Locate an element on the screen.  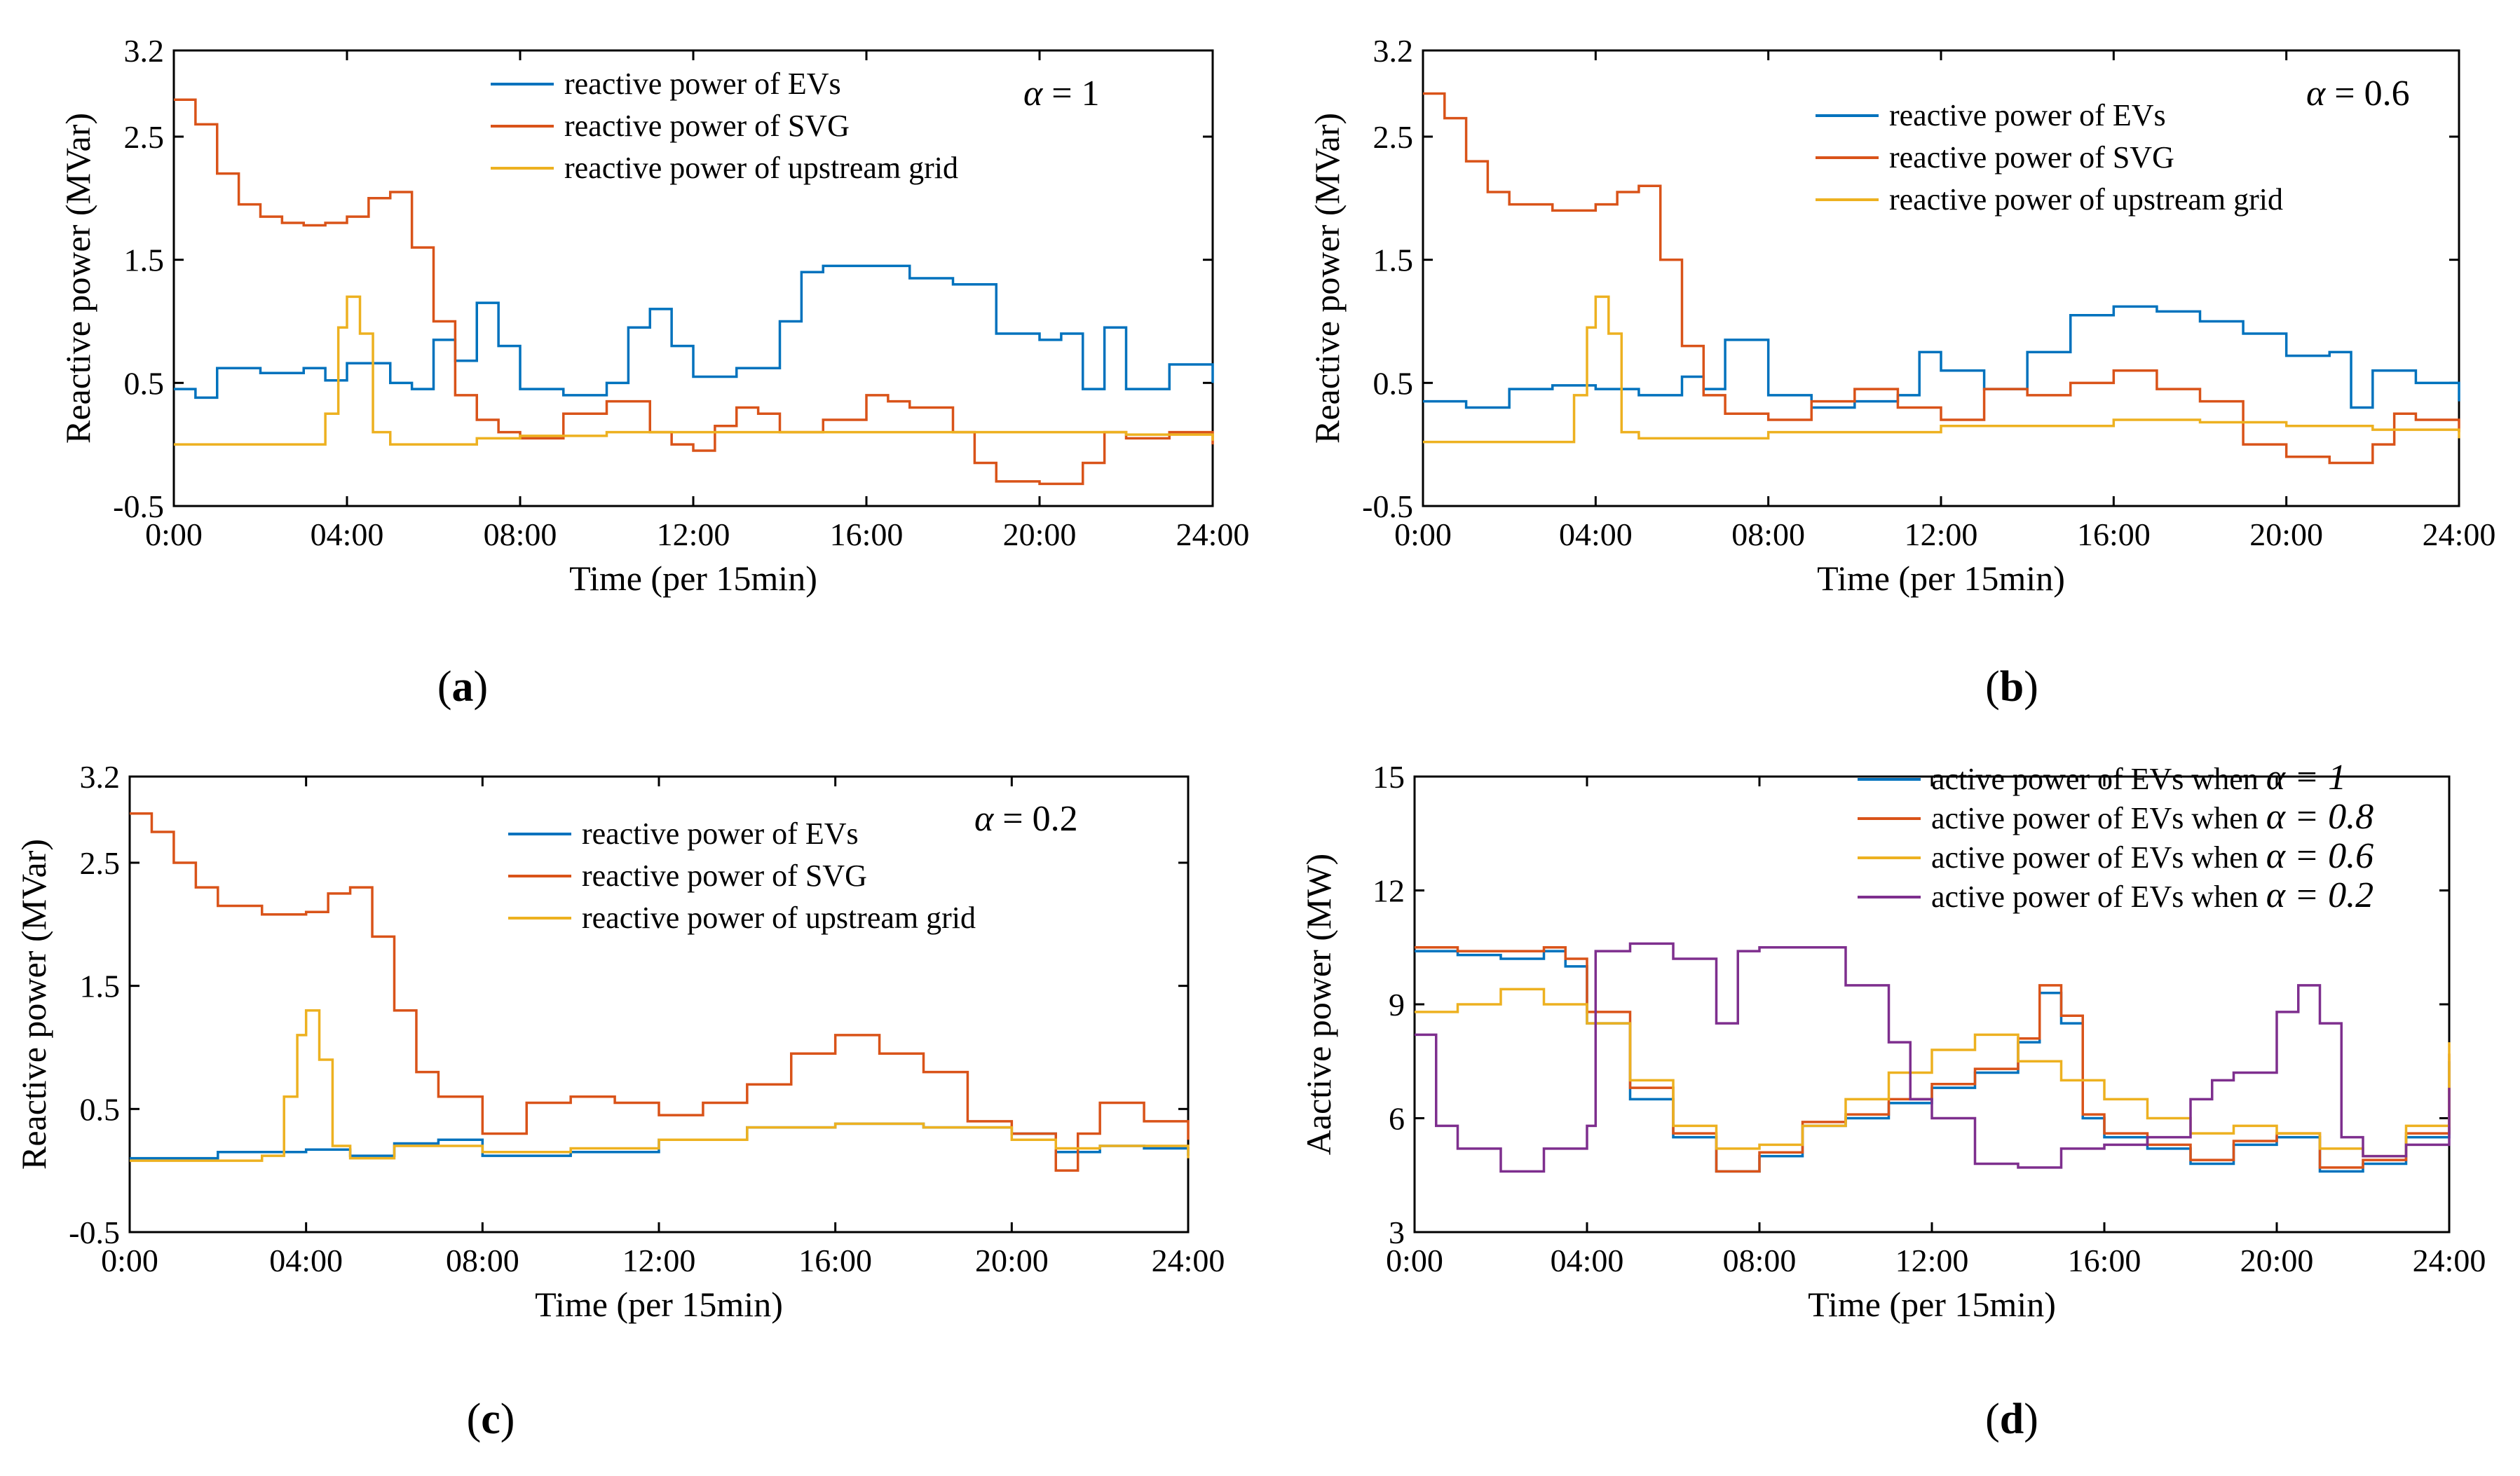
series-line-blue is located at coordinates (694, 331).